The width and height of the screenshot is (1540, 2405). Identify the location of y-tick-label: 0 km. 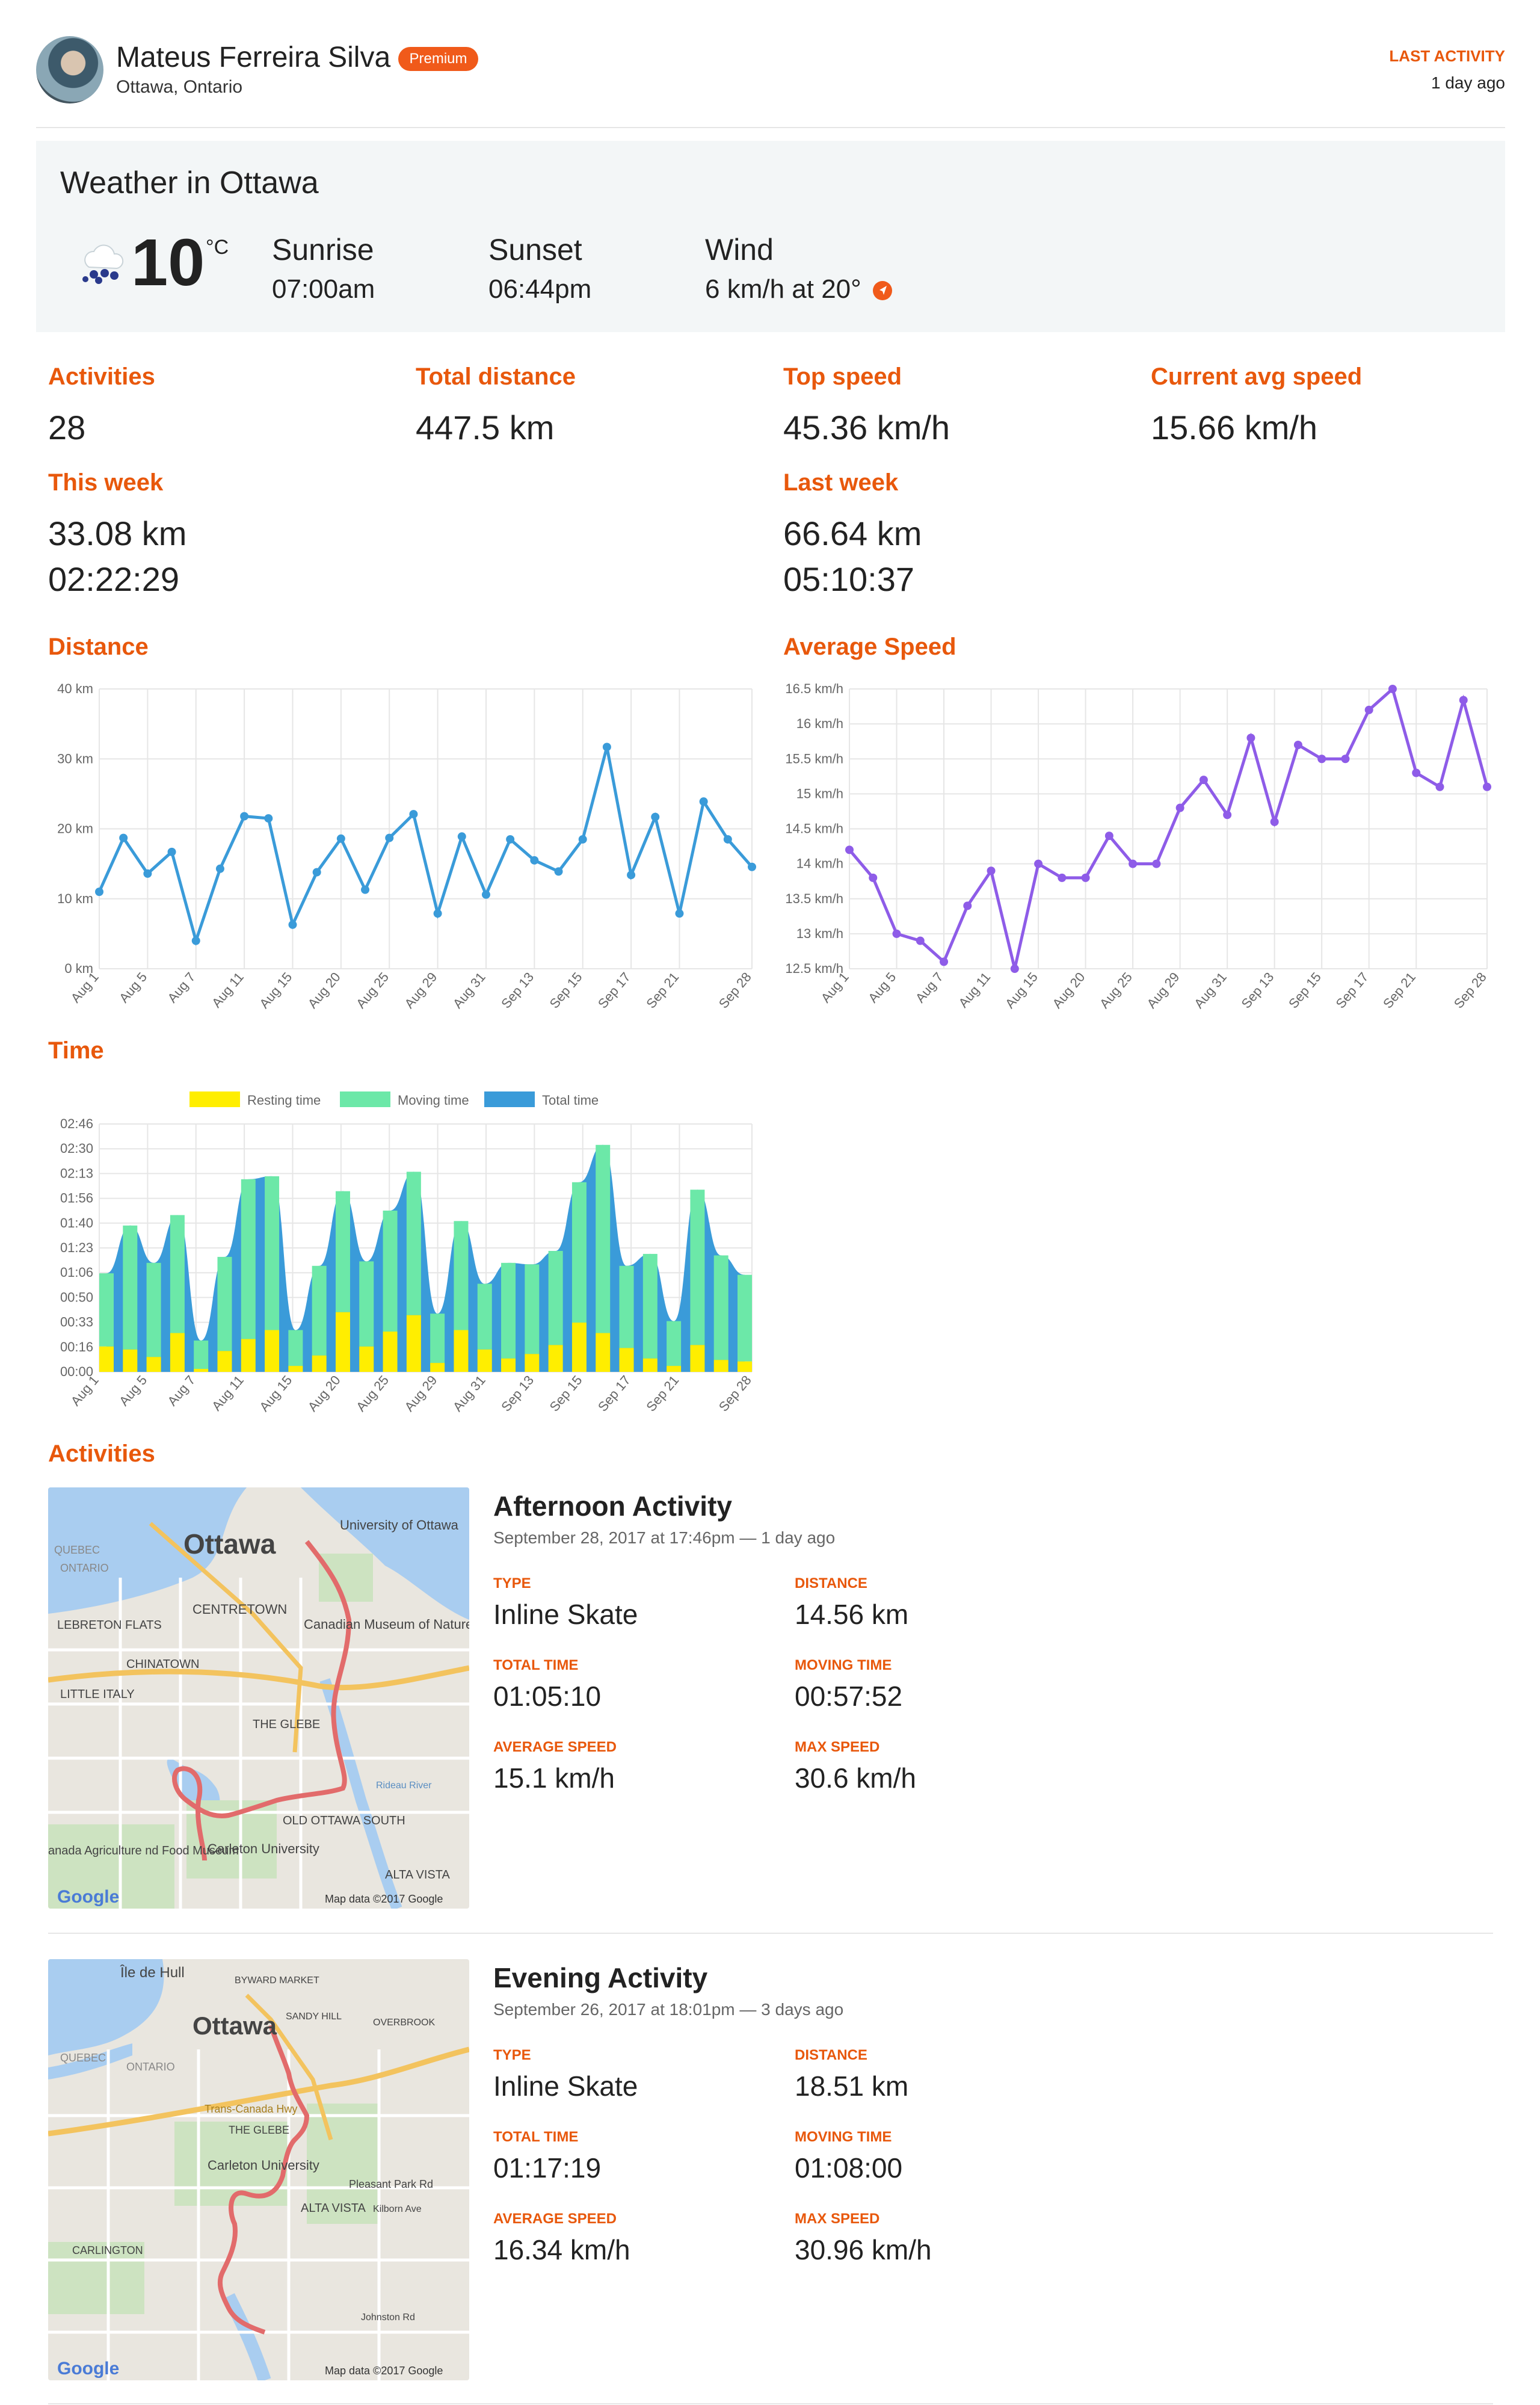
(79, 969).